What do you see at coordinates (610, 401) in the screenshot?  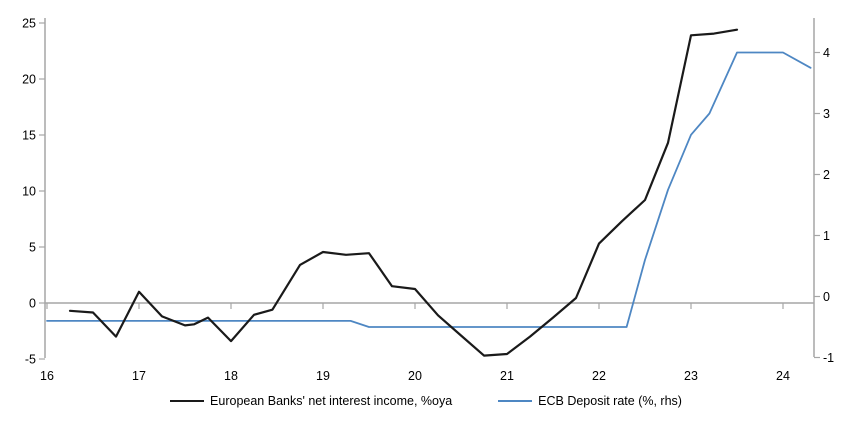 I see `legend-label-ecb: ECB Deposit rate (%, rhs)` at bounding box center [610, 401].